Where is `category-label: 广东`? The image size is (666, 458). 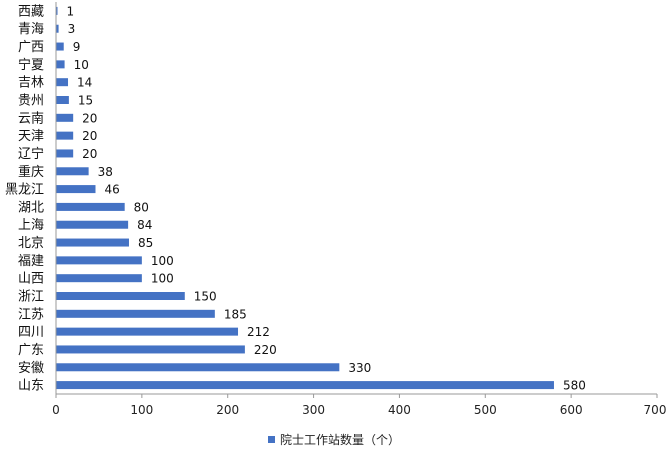
category-label: 广东 is located at coordinates (31, 350).